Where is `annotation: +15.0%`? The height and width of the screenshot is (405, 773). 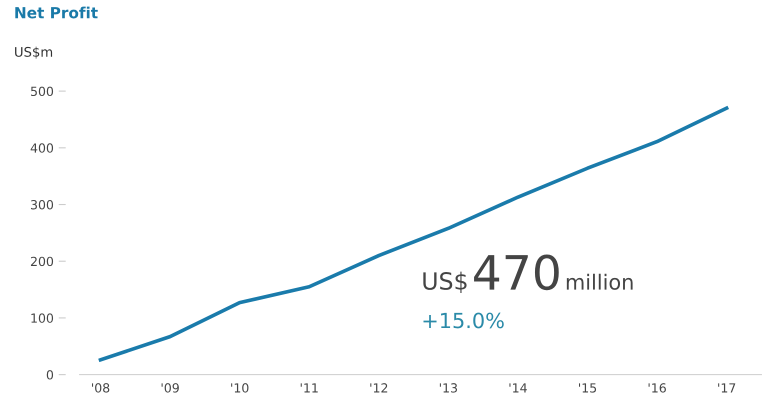
annotation: +15.0% is located at coordinates (463, 320).